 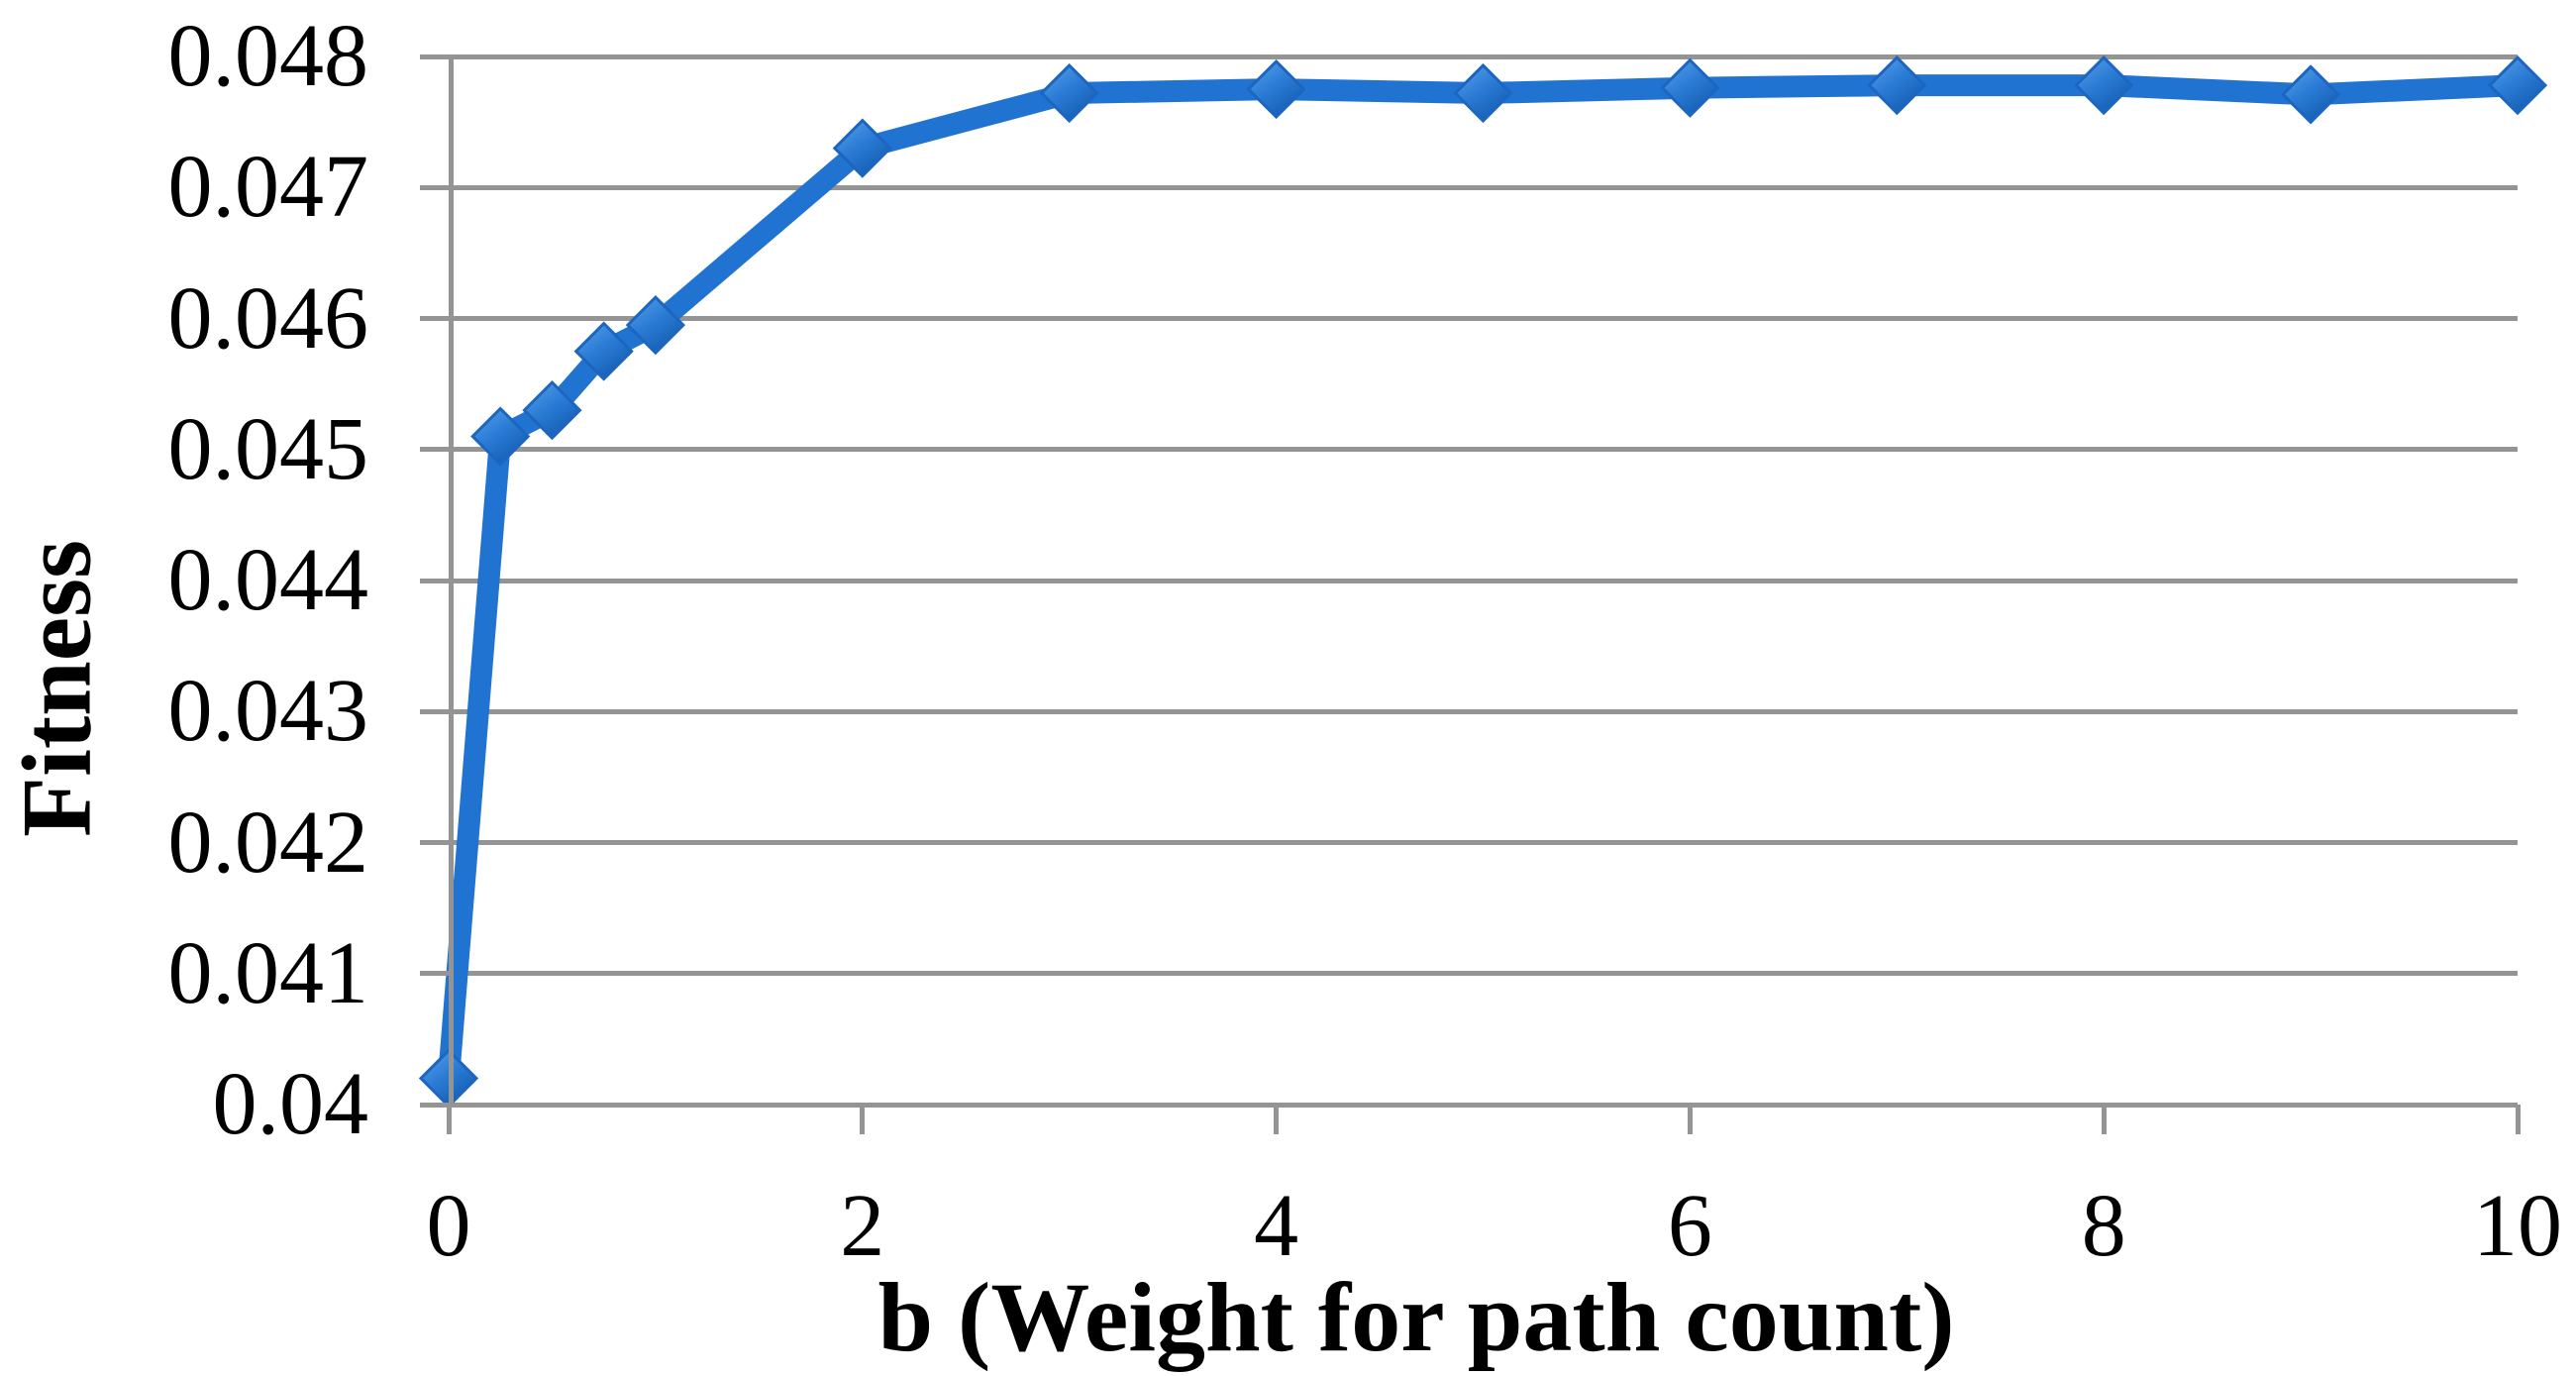 I want to click on y-axis-title: Fitness, so click(x=56, y=688).